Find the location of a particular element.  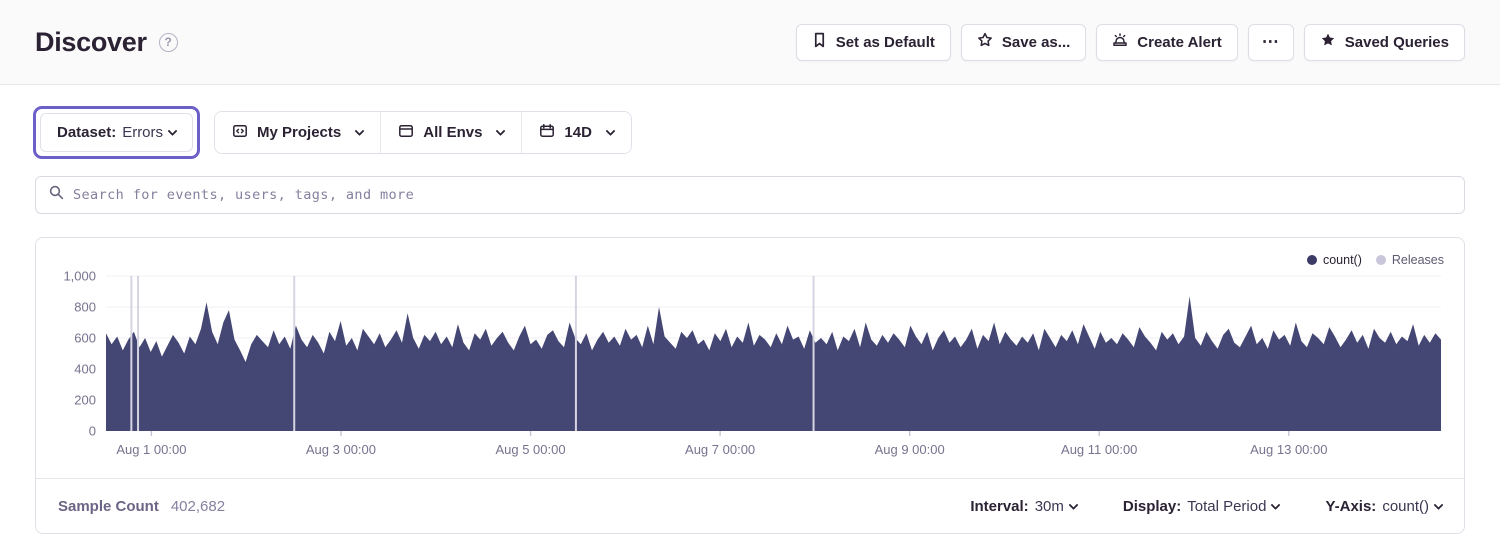

star-outline-icon is located at coordinates (985, 42).